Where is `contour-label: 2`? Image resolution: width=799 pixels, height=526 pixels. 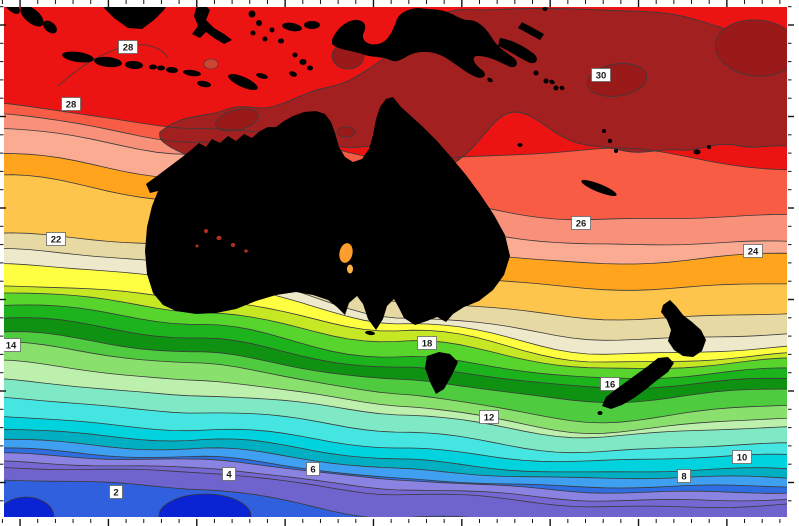
contour-label: 2 is located at coordinates (116, 492).